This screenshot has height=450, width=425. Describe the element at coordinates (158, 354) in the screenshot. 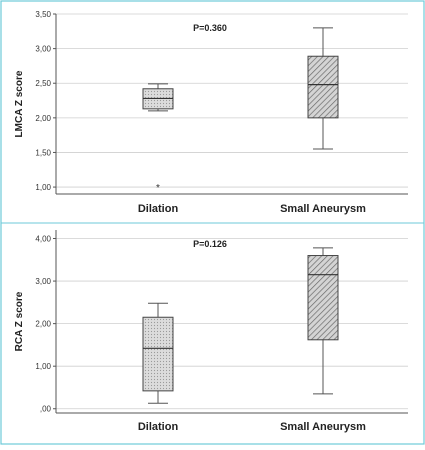

I see `panel-2-dilation-box` at that location.